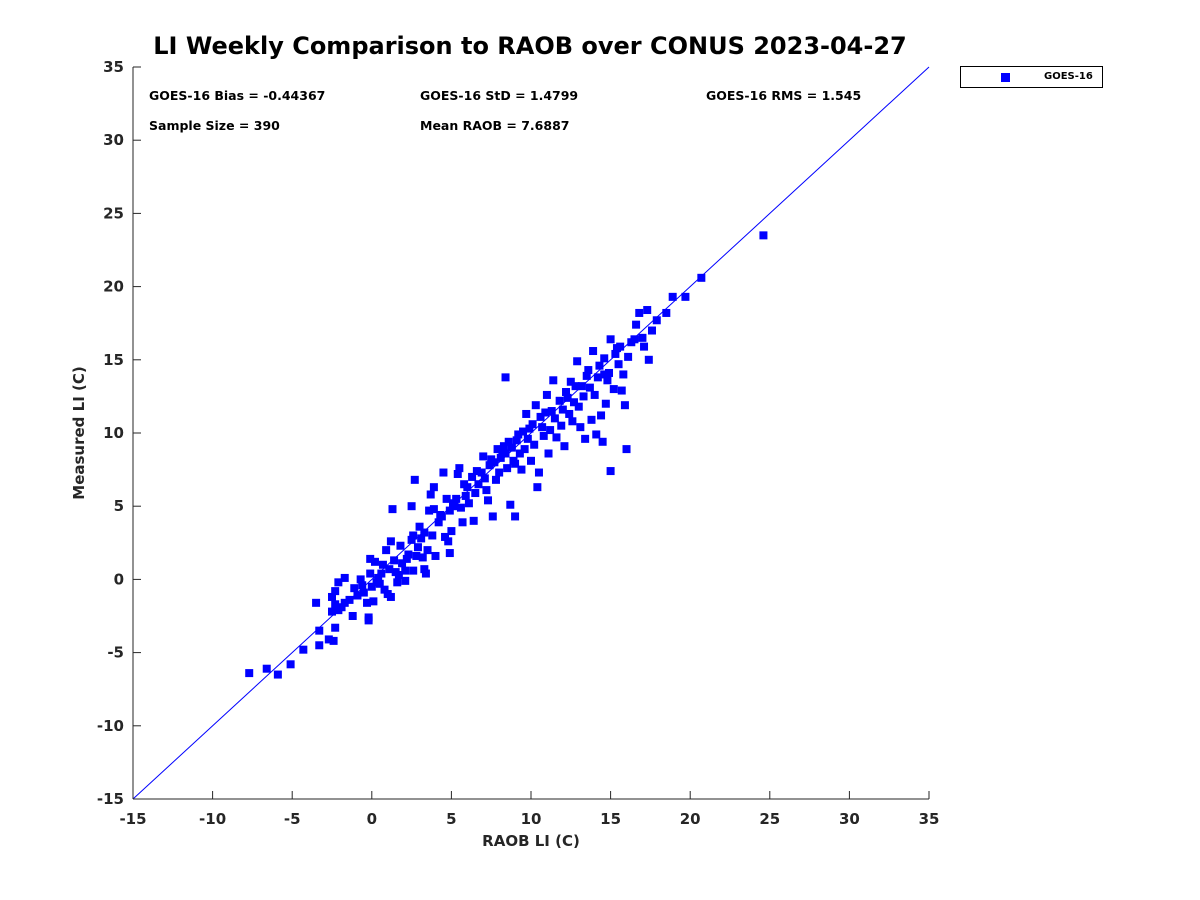 This screenshot has width=1200, height=900. What do you see at coordinates (115, 653) in the screenshot?
I see `y-tick-label: -5` at bounding box center [115, 653].